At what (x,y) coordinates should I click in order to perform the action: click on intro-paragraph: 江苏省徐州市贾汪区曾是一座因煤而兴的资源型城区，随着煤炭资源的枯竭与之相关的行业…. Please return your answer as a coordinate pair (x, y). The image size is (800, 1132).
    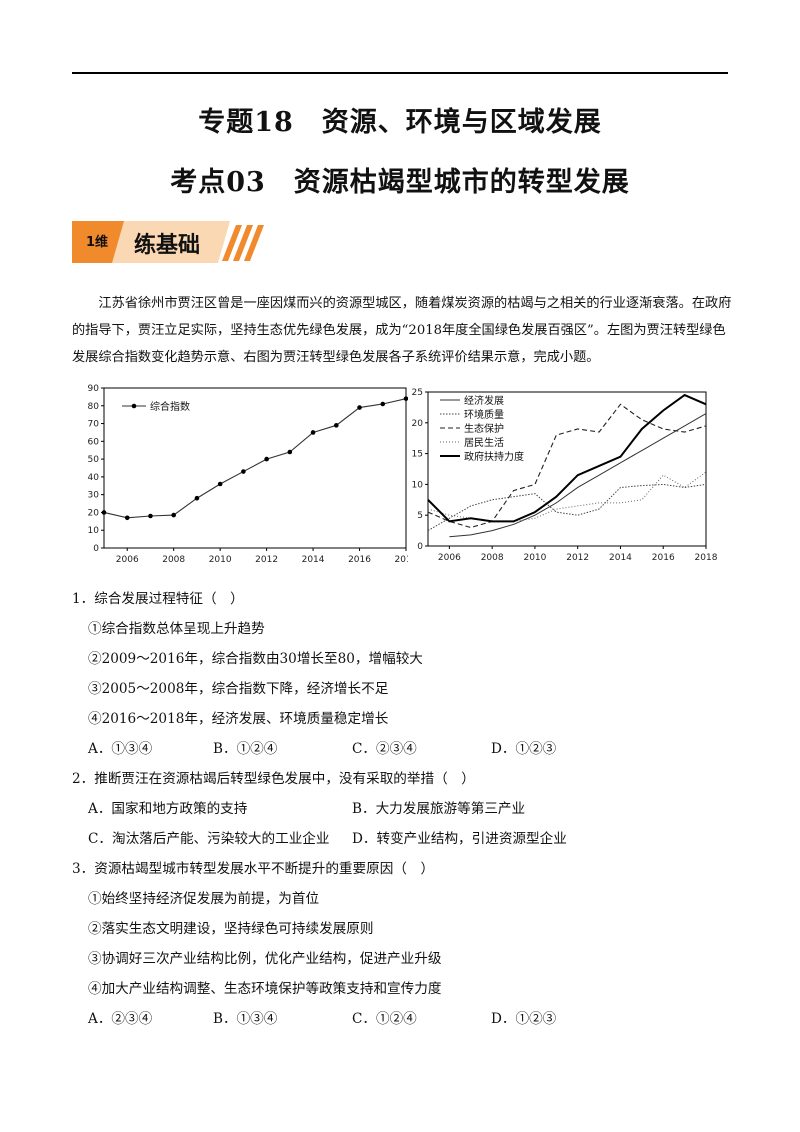
    Looking at the image, I should click on (402, 330).